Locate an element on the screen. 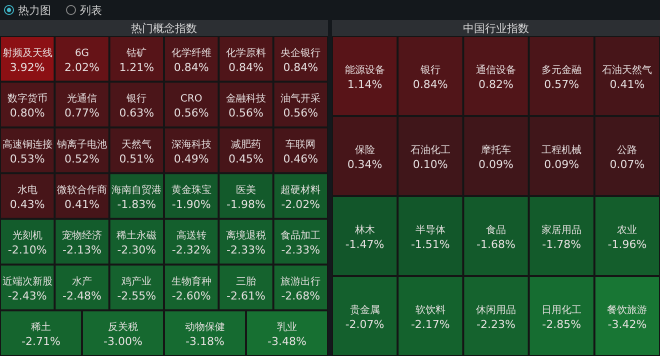 Image resolution: width=660 pixels, height=356 pixels. data-label: -1.98% is located at coordinates (246, 204).